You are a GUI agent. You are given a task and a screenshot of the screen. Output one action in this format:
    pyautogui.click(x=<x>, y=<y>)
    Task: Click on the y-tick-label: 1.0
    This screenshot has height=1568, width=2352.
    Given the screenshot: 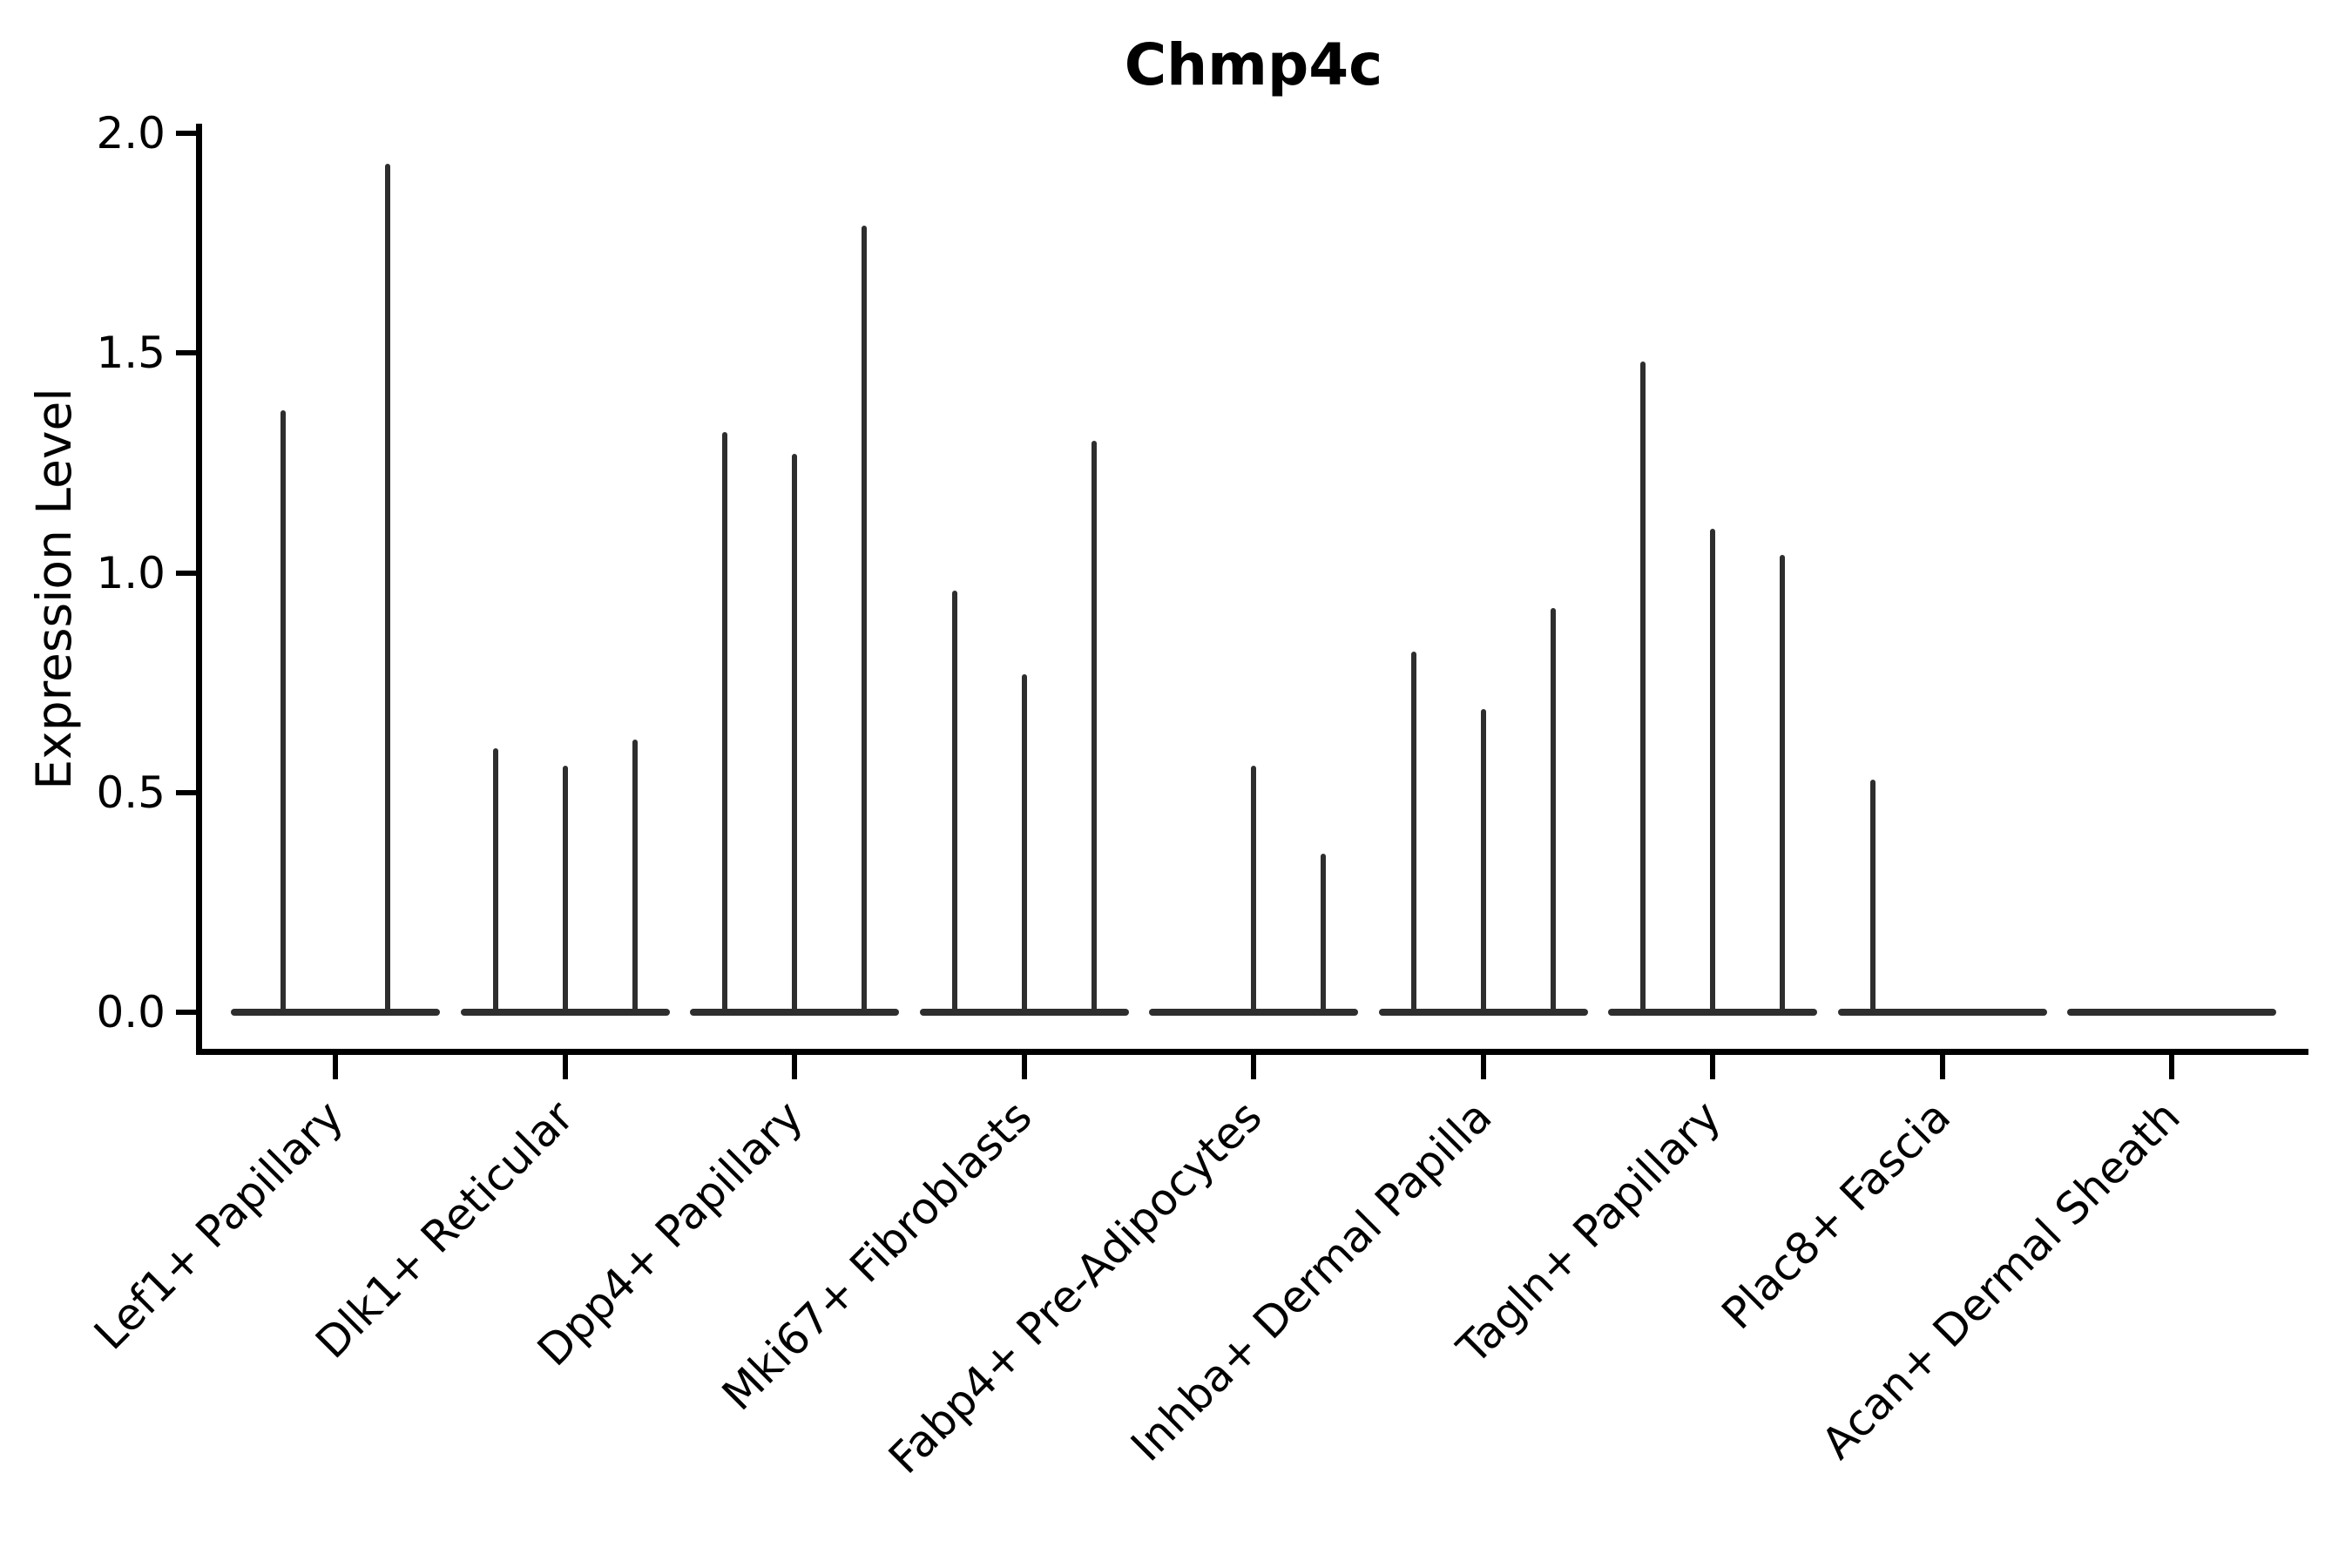 What is the action you would take?
    pyautogui.click(x=131, y=572)
    